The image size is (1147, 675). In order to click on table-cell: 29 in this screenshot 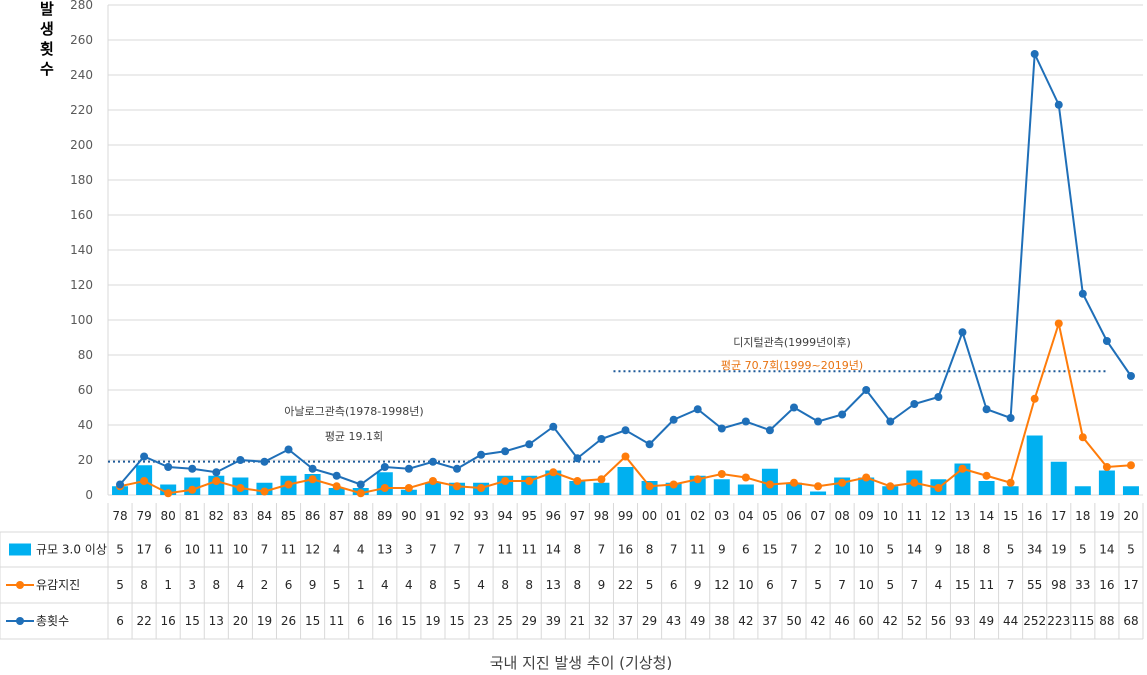, I will do `click(529, 621)`.